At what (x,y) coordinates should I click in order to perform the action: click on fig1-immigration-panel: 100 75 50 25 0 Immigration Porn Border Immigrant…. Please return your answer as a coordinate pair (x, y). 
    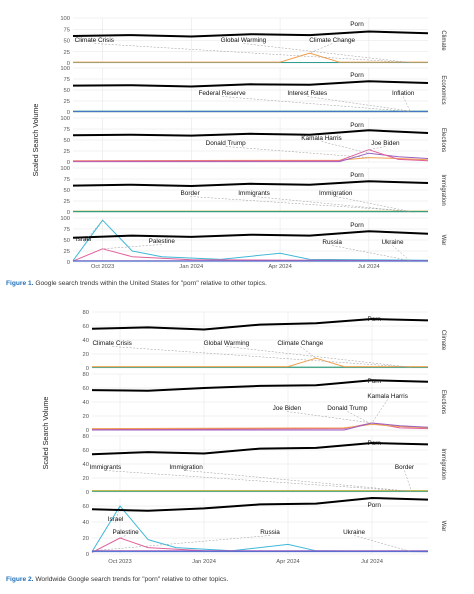
    Looking at the image, I should click on (253, 191).